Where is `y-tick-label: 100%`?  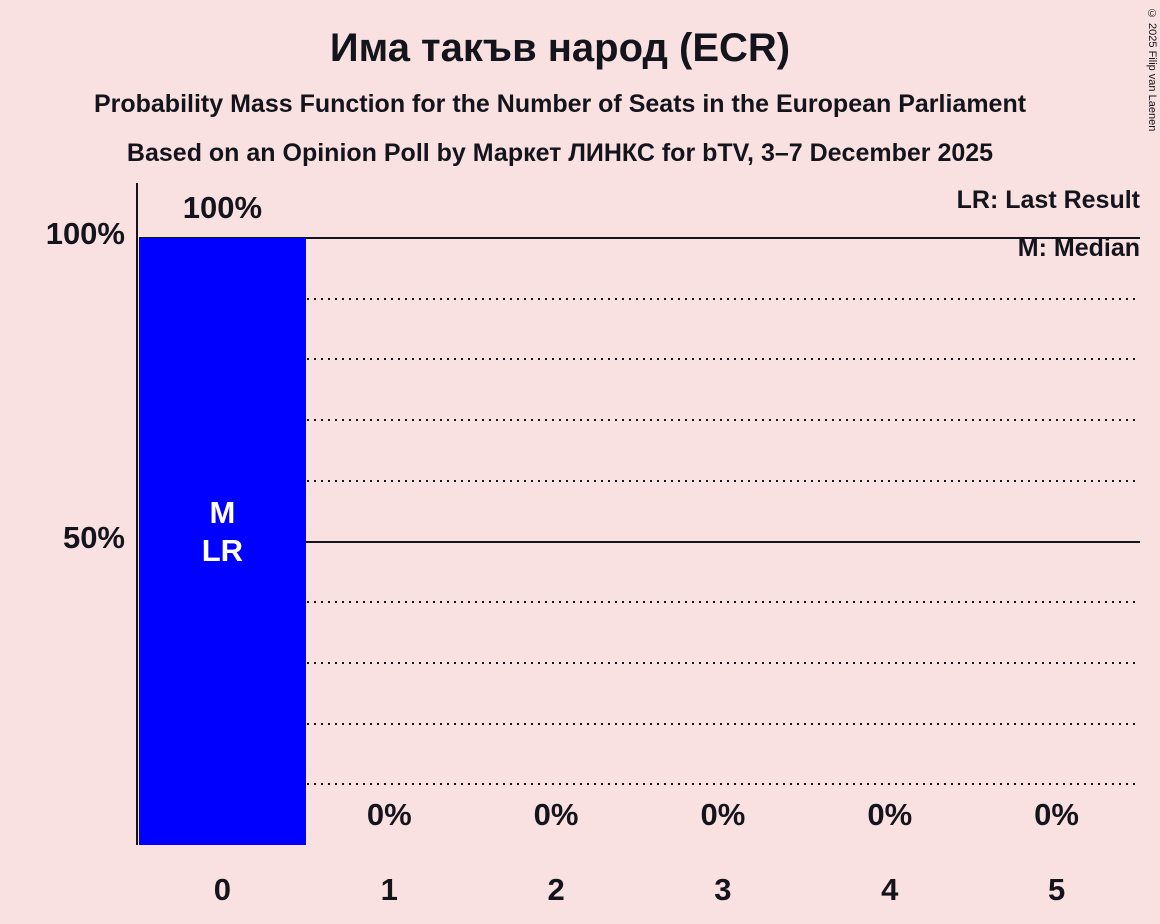
y-tick-label: 100% is located at coordinates (85, 233).